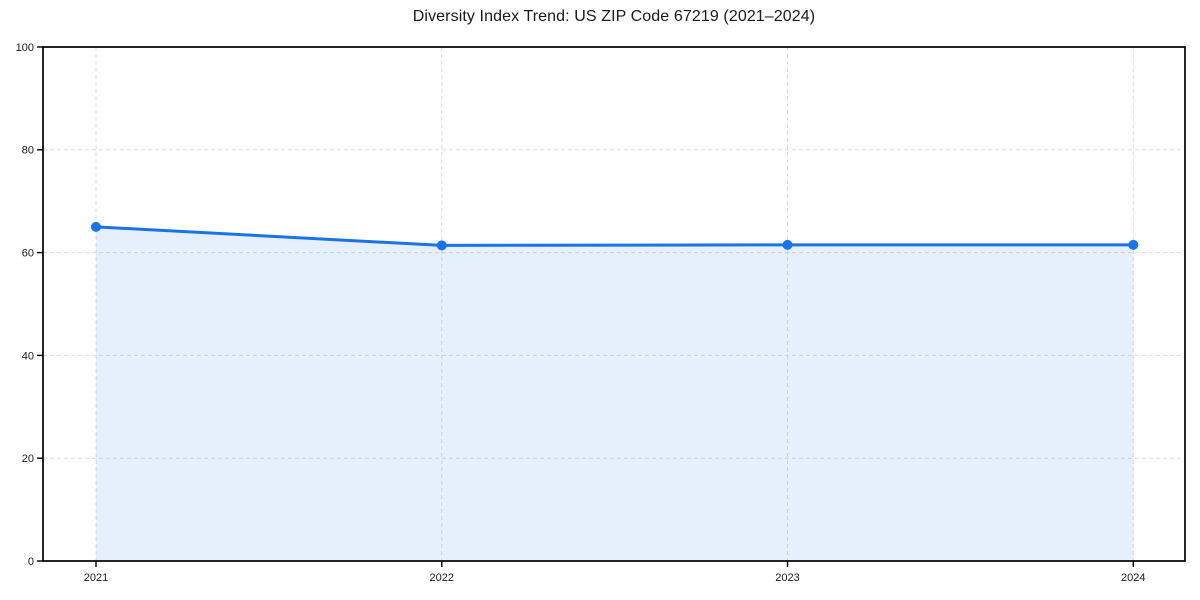 The width and height of the screenshot is (1200, 600). Describe the element at coordinates (28, 356) in the screenshot. I see `y-tick-label: 40` at that location.